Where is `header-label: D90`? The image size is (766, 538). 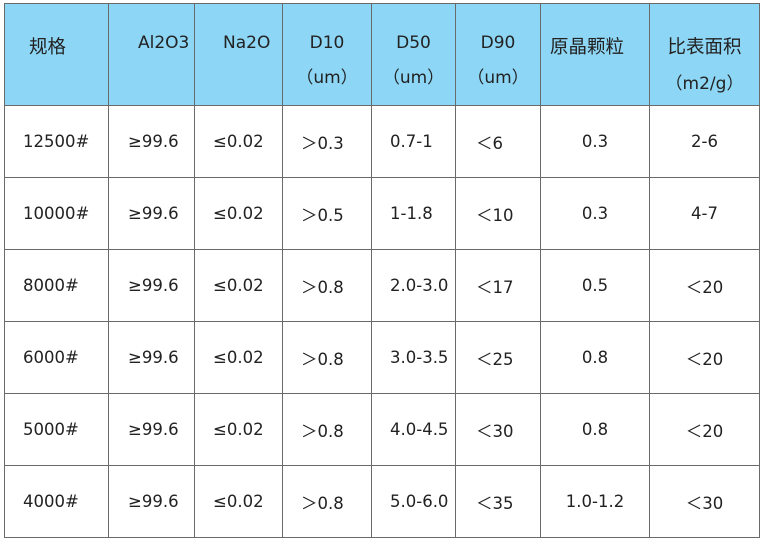
header-label: D90 is located at coordinates (498, 43).